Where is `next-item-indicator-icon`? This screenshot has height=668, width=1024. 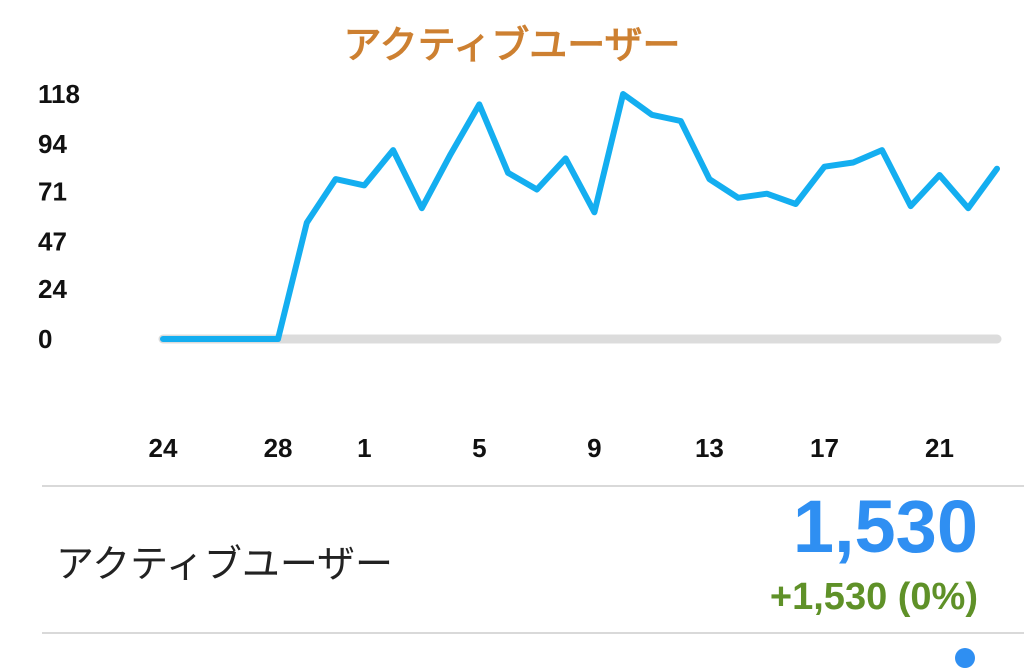 next-item-indicator-icon is located at coordinates (965, 658).